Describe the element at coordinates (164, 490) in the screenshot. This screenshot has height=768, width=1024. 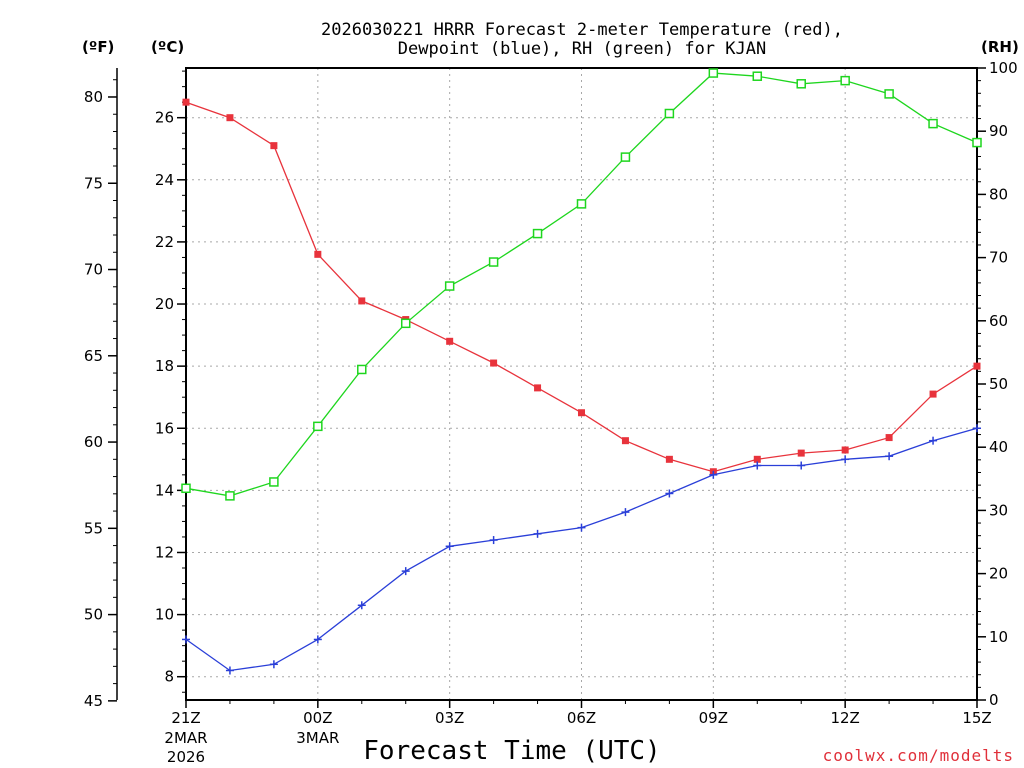
I see `celsius-tick-label: 14` at that location.